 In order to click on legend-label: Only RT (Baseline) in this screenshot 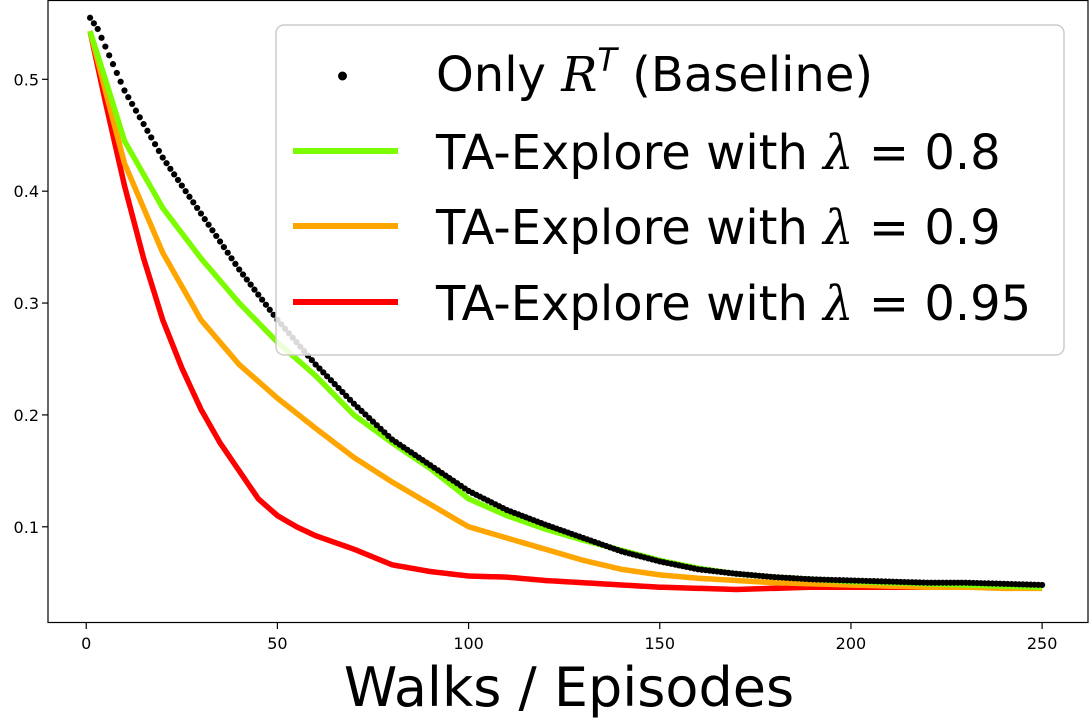, I will do `click(654, 72)`.